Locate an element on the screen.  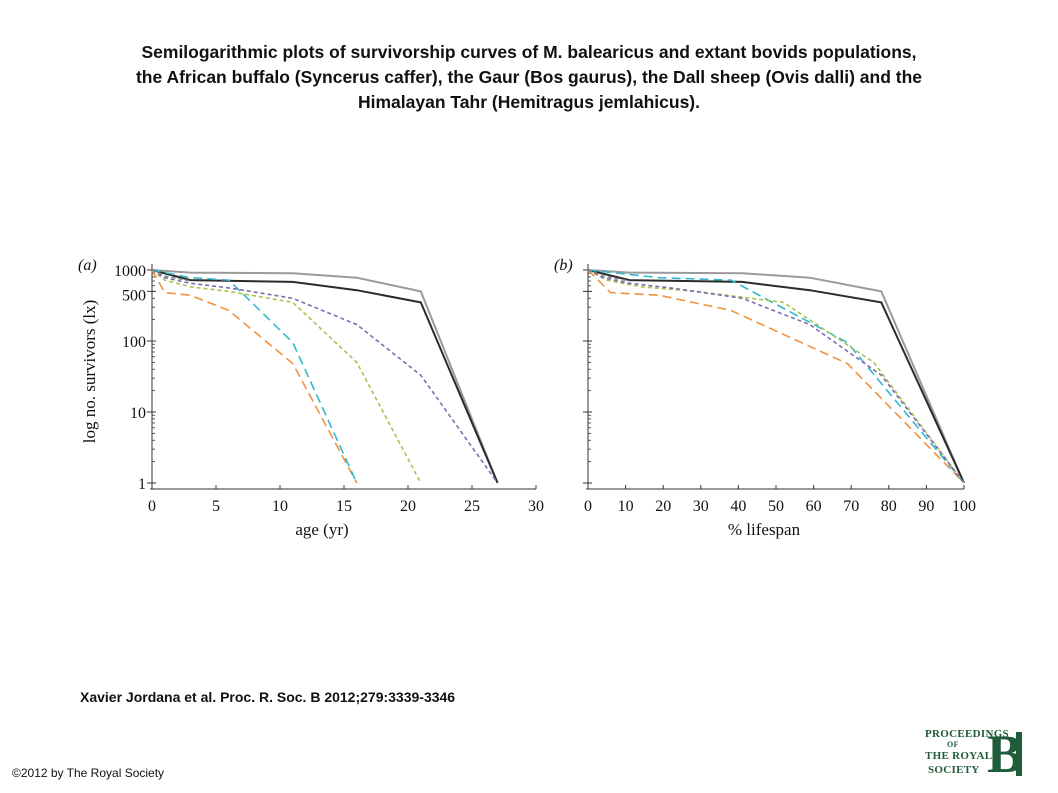
logo-side-bar is located at coordinates (1019, 754).